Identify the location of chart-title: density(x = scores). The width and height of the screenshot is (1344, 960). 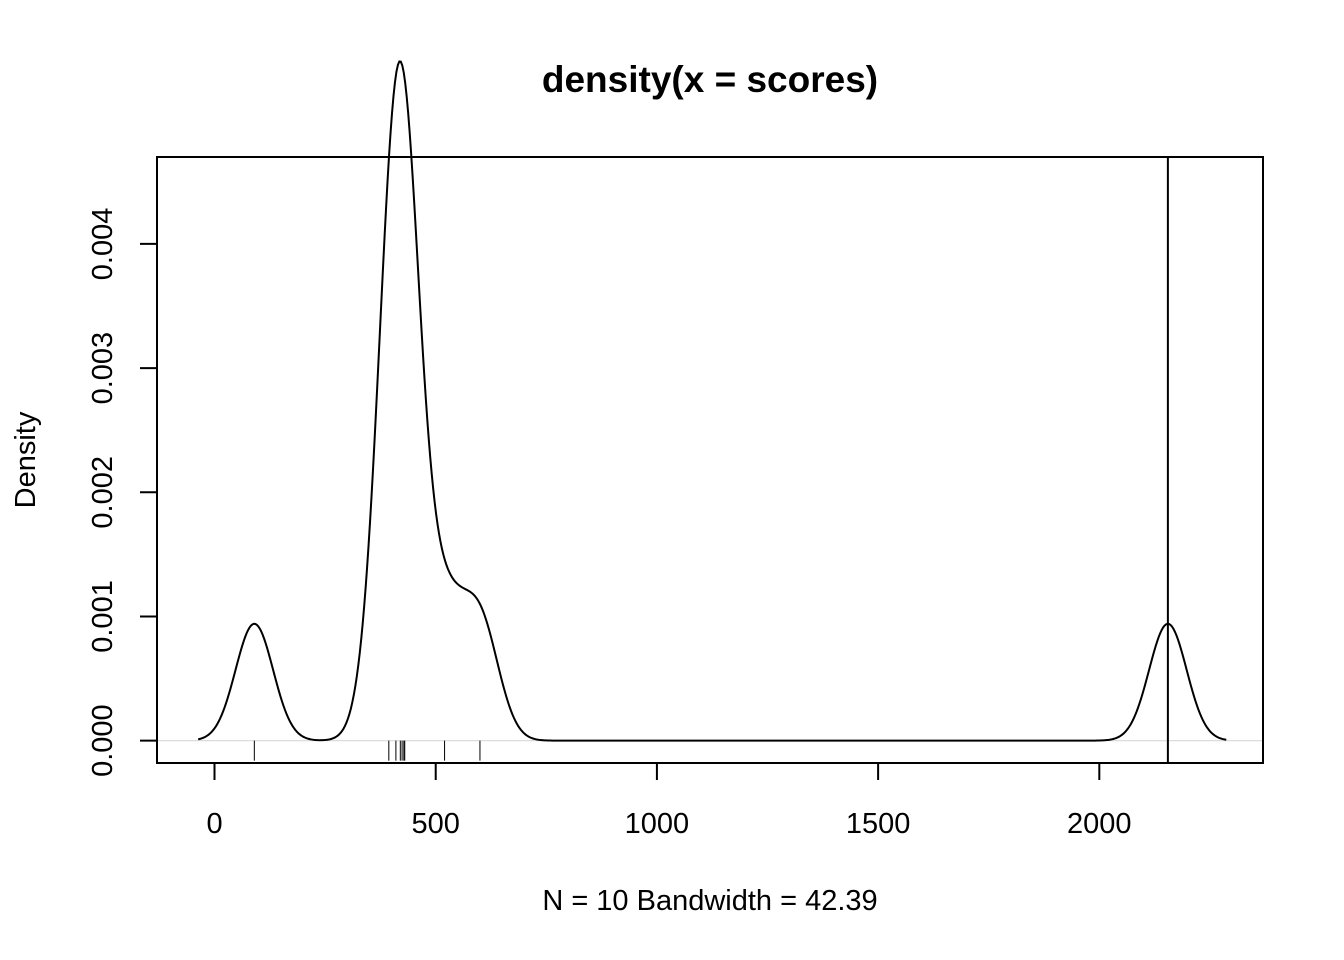
(710, 79).